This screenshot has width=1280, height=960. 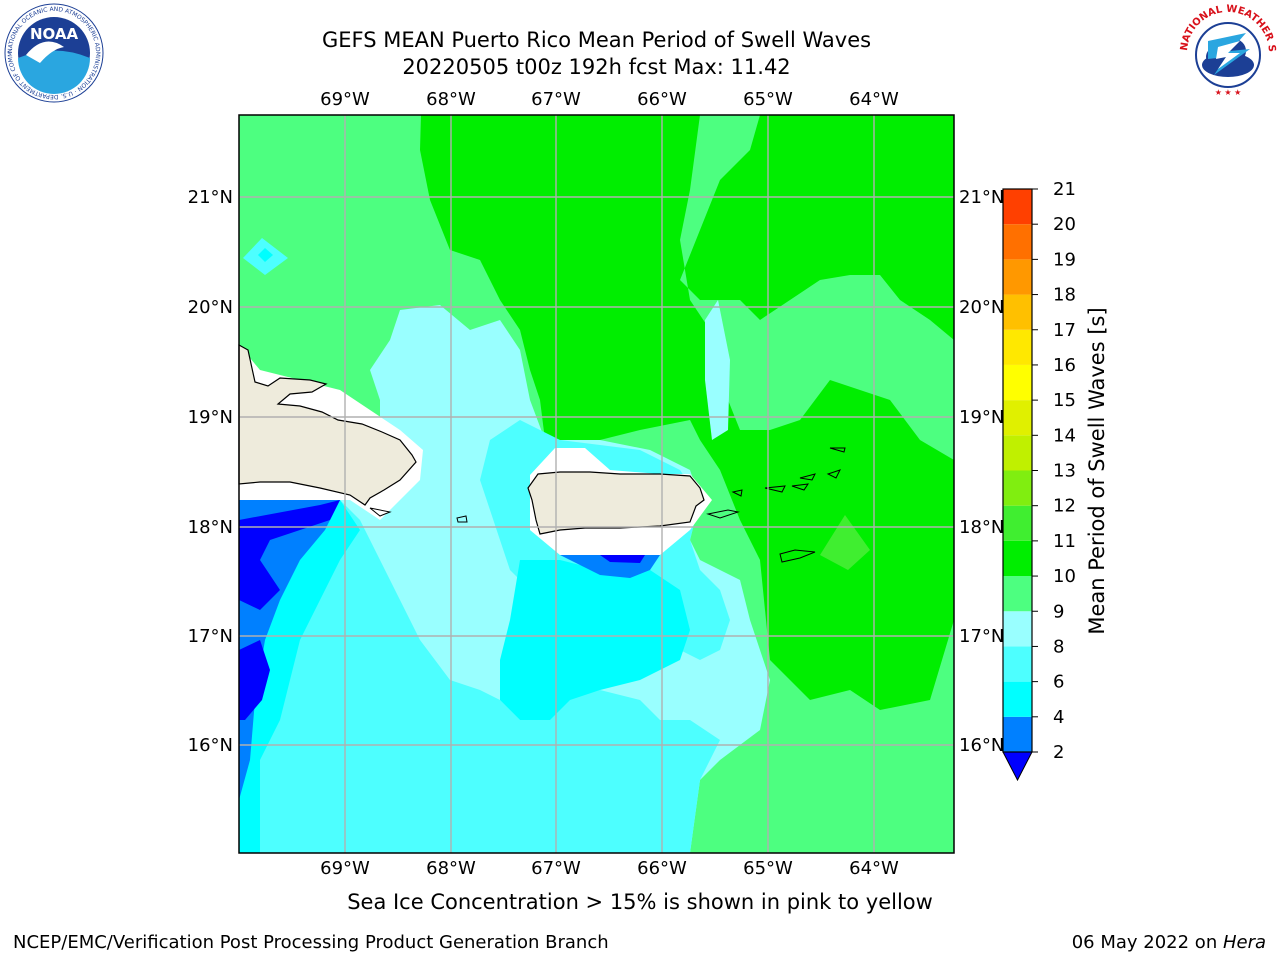 What do you see at coordinates (1058, 646) in the screenshot?
I see `colorbar-tick-label: 8` at bounding box center [1058, 646].